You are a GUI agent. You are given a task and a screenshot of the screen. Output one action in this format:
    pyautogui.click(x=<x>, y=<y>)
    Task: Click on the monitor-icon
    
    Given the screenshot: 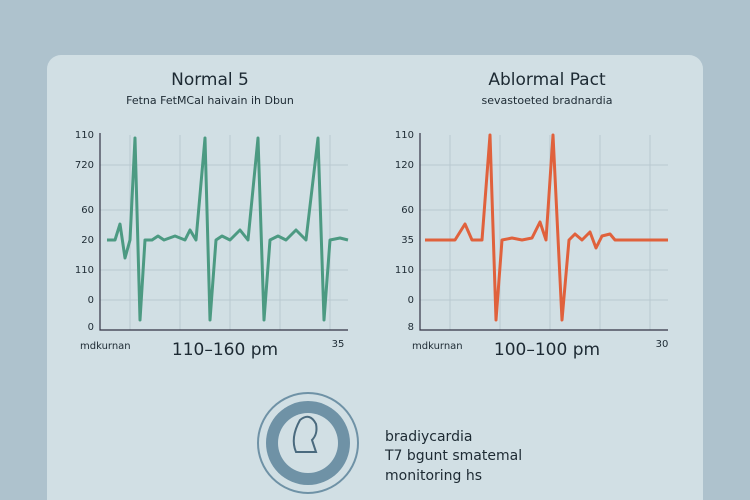 What is the action you would take?
    pyautogui.click(x=308, y=443)
    